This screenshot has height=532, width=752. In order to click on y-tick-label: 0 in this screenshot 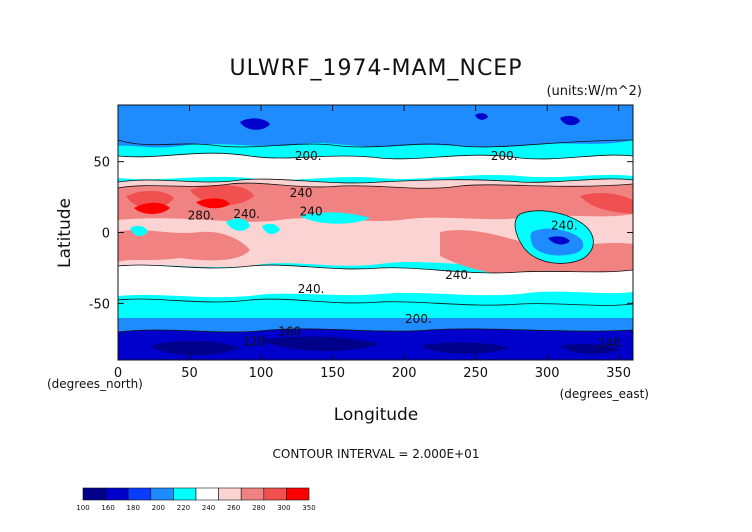, I will do `click(106, 234)`.